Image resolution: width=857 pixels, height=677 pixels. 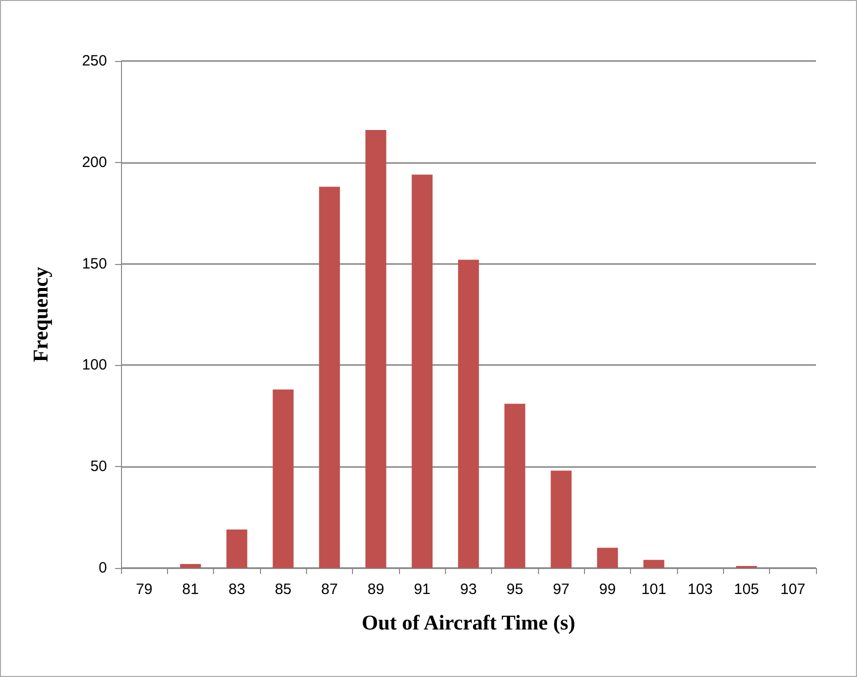 What do you see at coordinates (94, 263) in the screenshot?
I see `y-tick-label: 150` at bounding box center [94, 263].